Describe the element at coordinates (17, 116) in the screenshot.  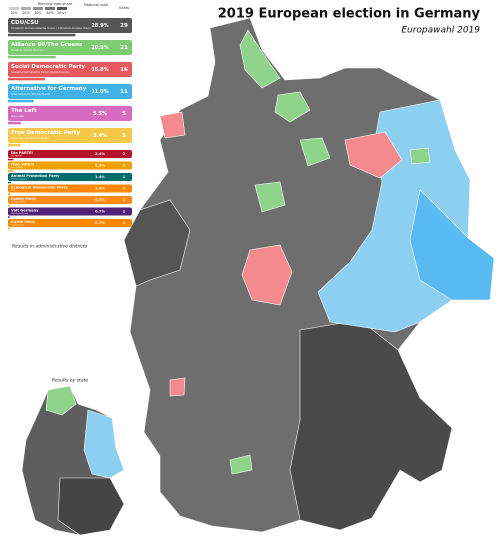
I see `party-subname: Die Linke` at that location.